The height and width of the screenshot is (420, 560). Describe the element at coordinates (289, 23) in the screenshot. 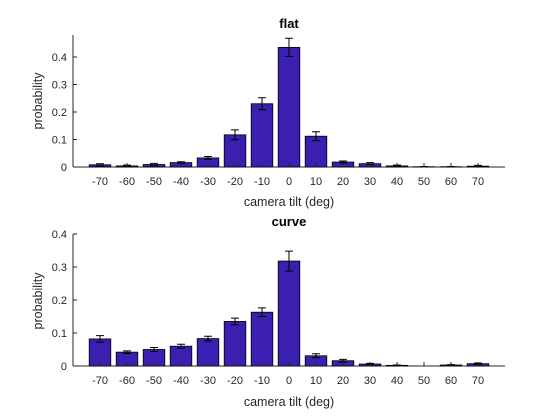

I see `chart-title: flat` at that location.